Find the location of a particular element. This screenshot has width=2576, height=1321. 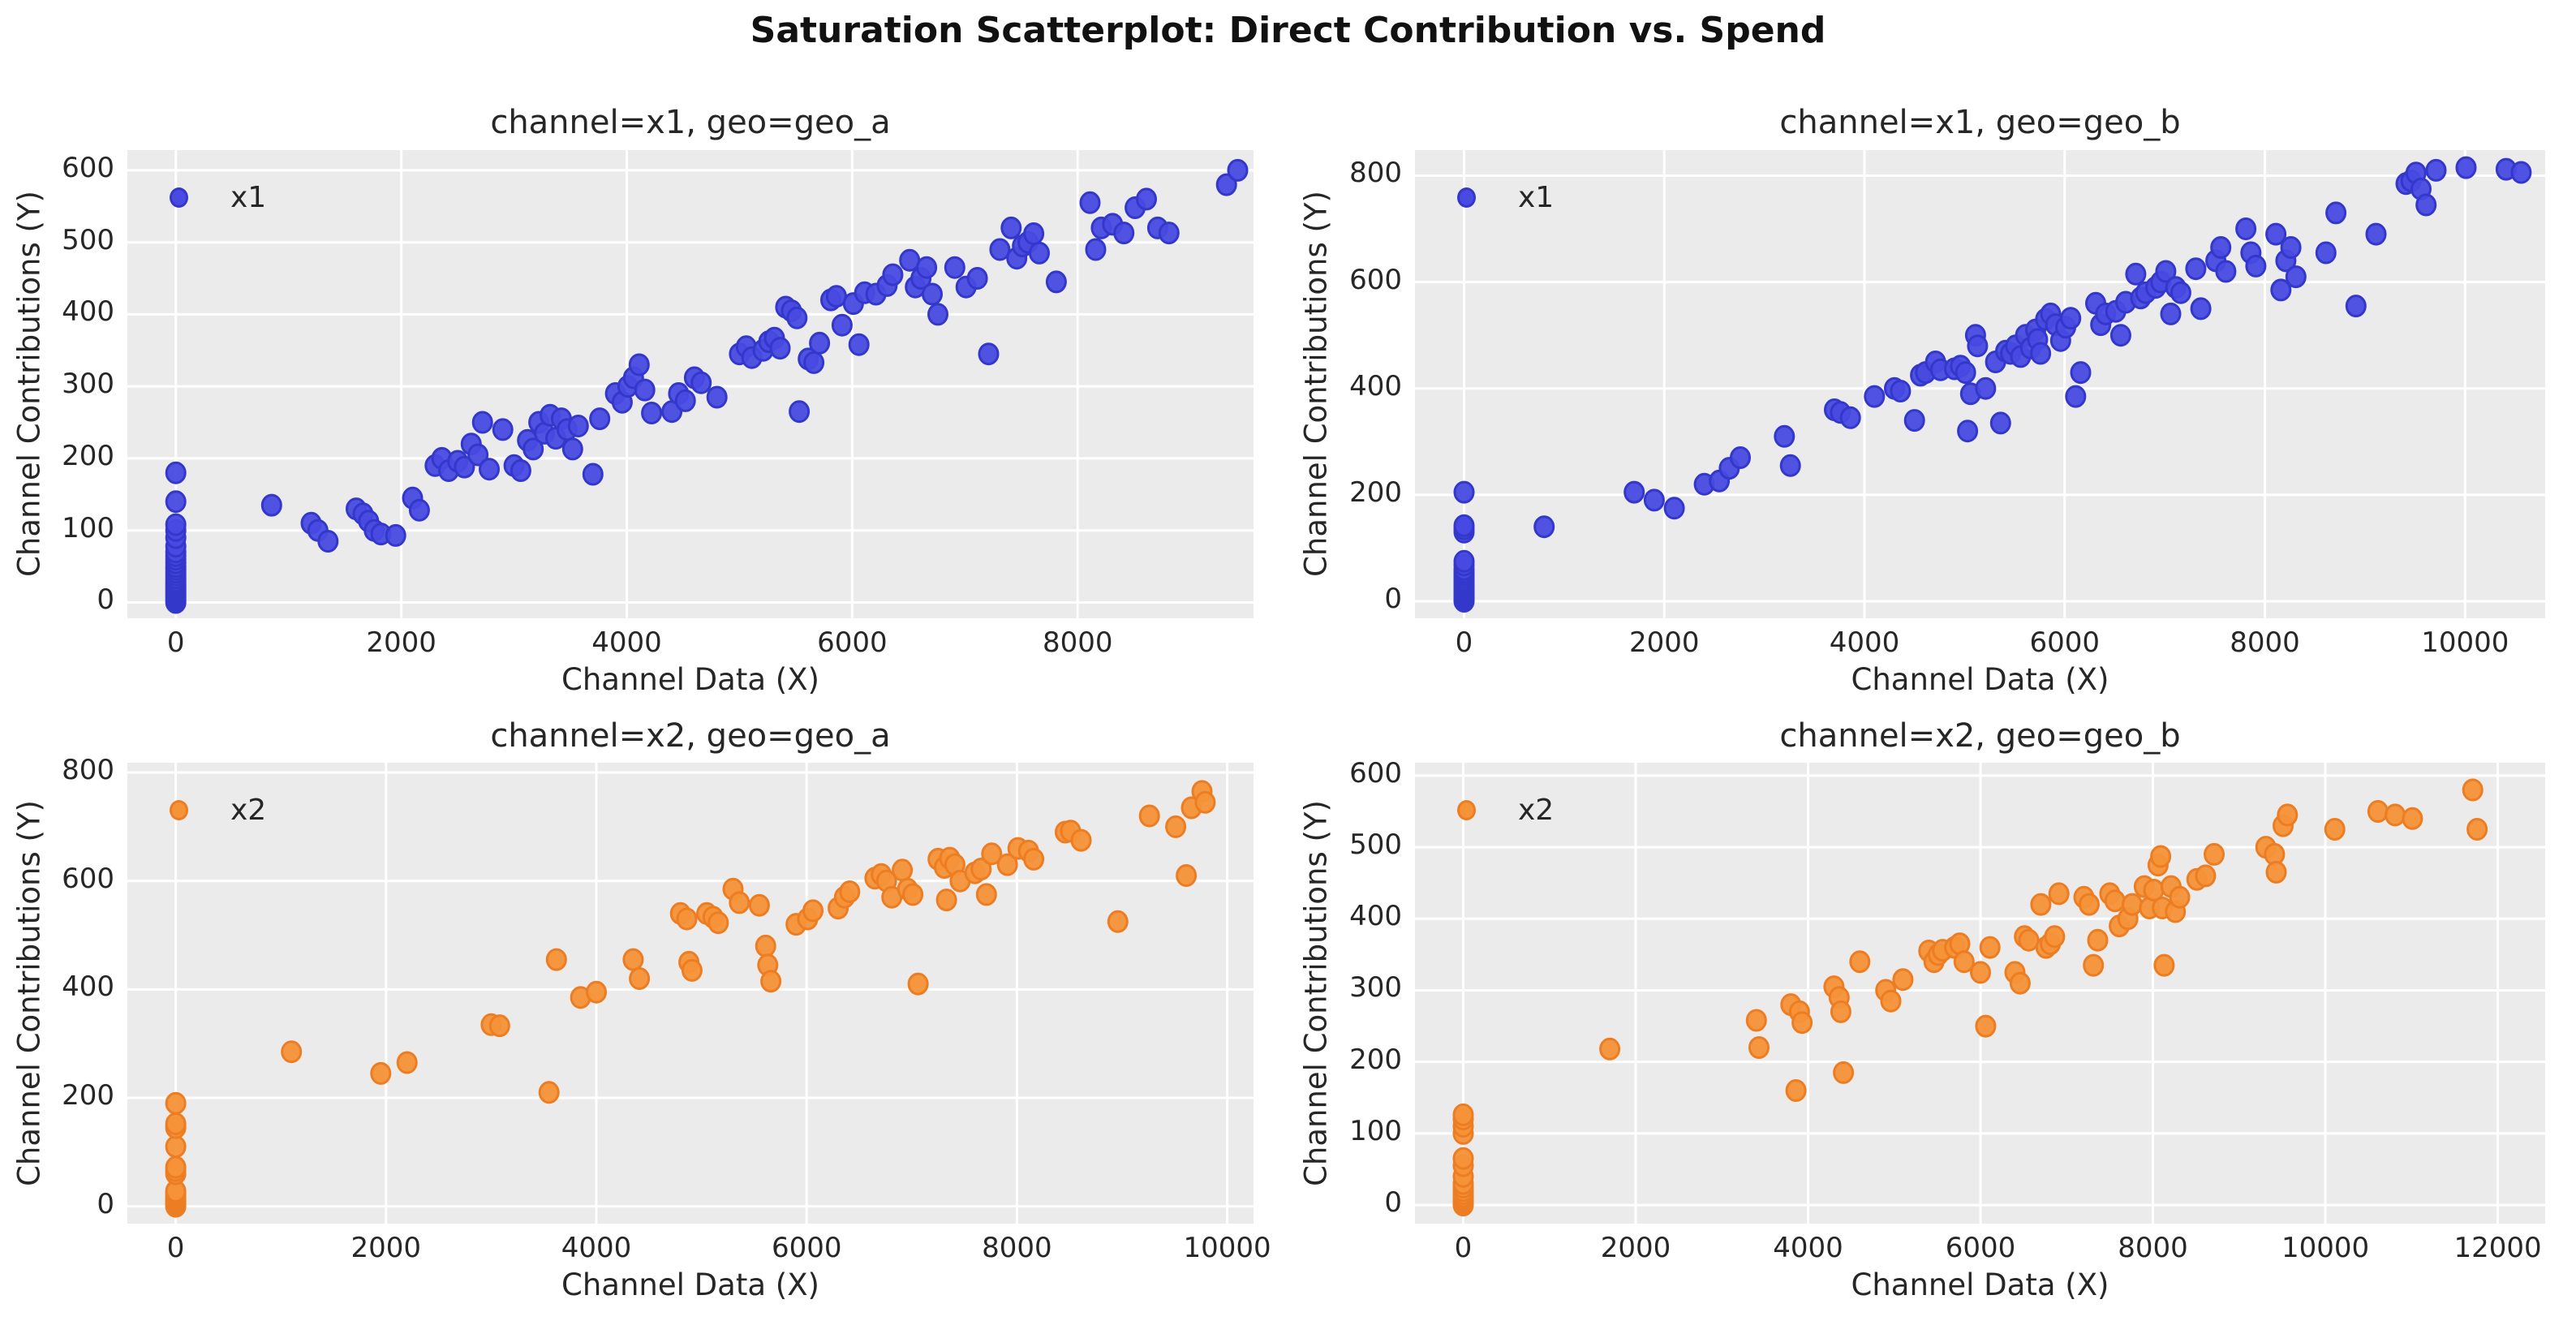

subplot-title: channel=x1, geo=geo_b is located at coordinates (1980, 122).